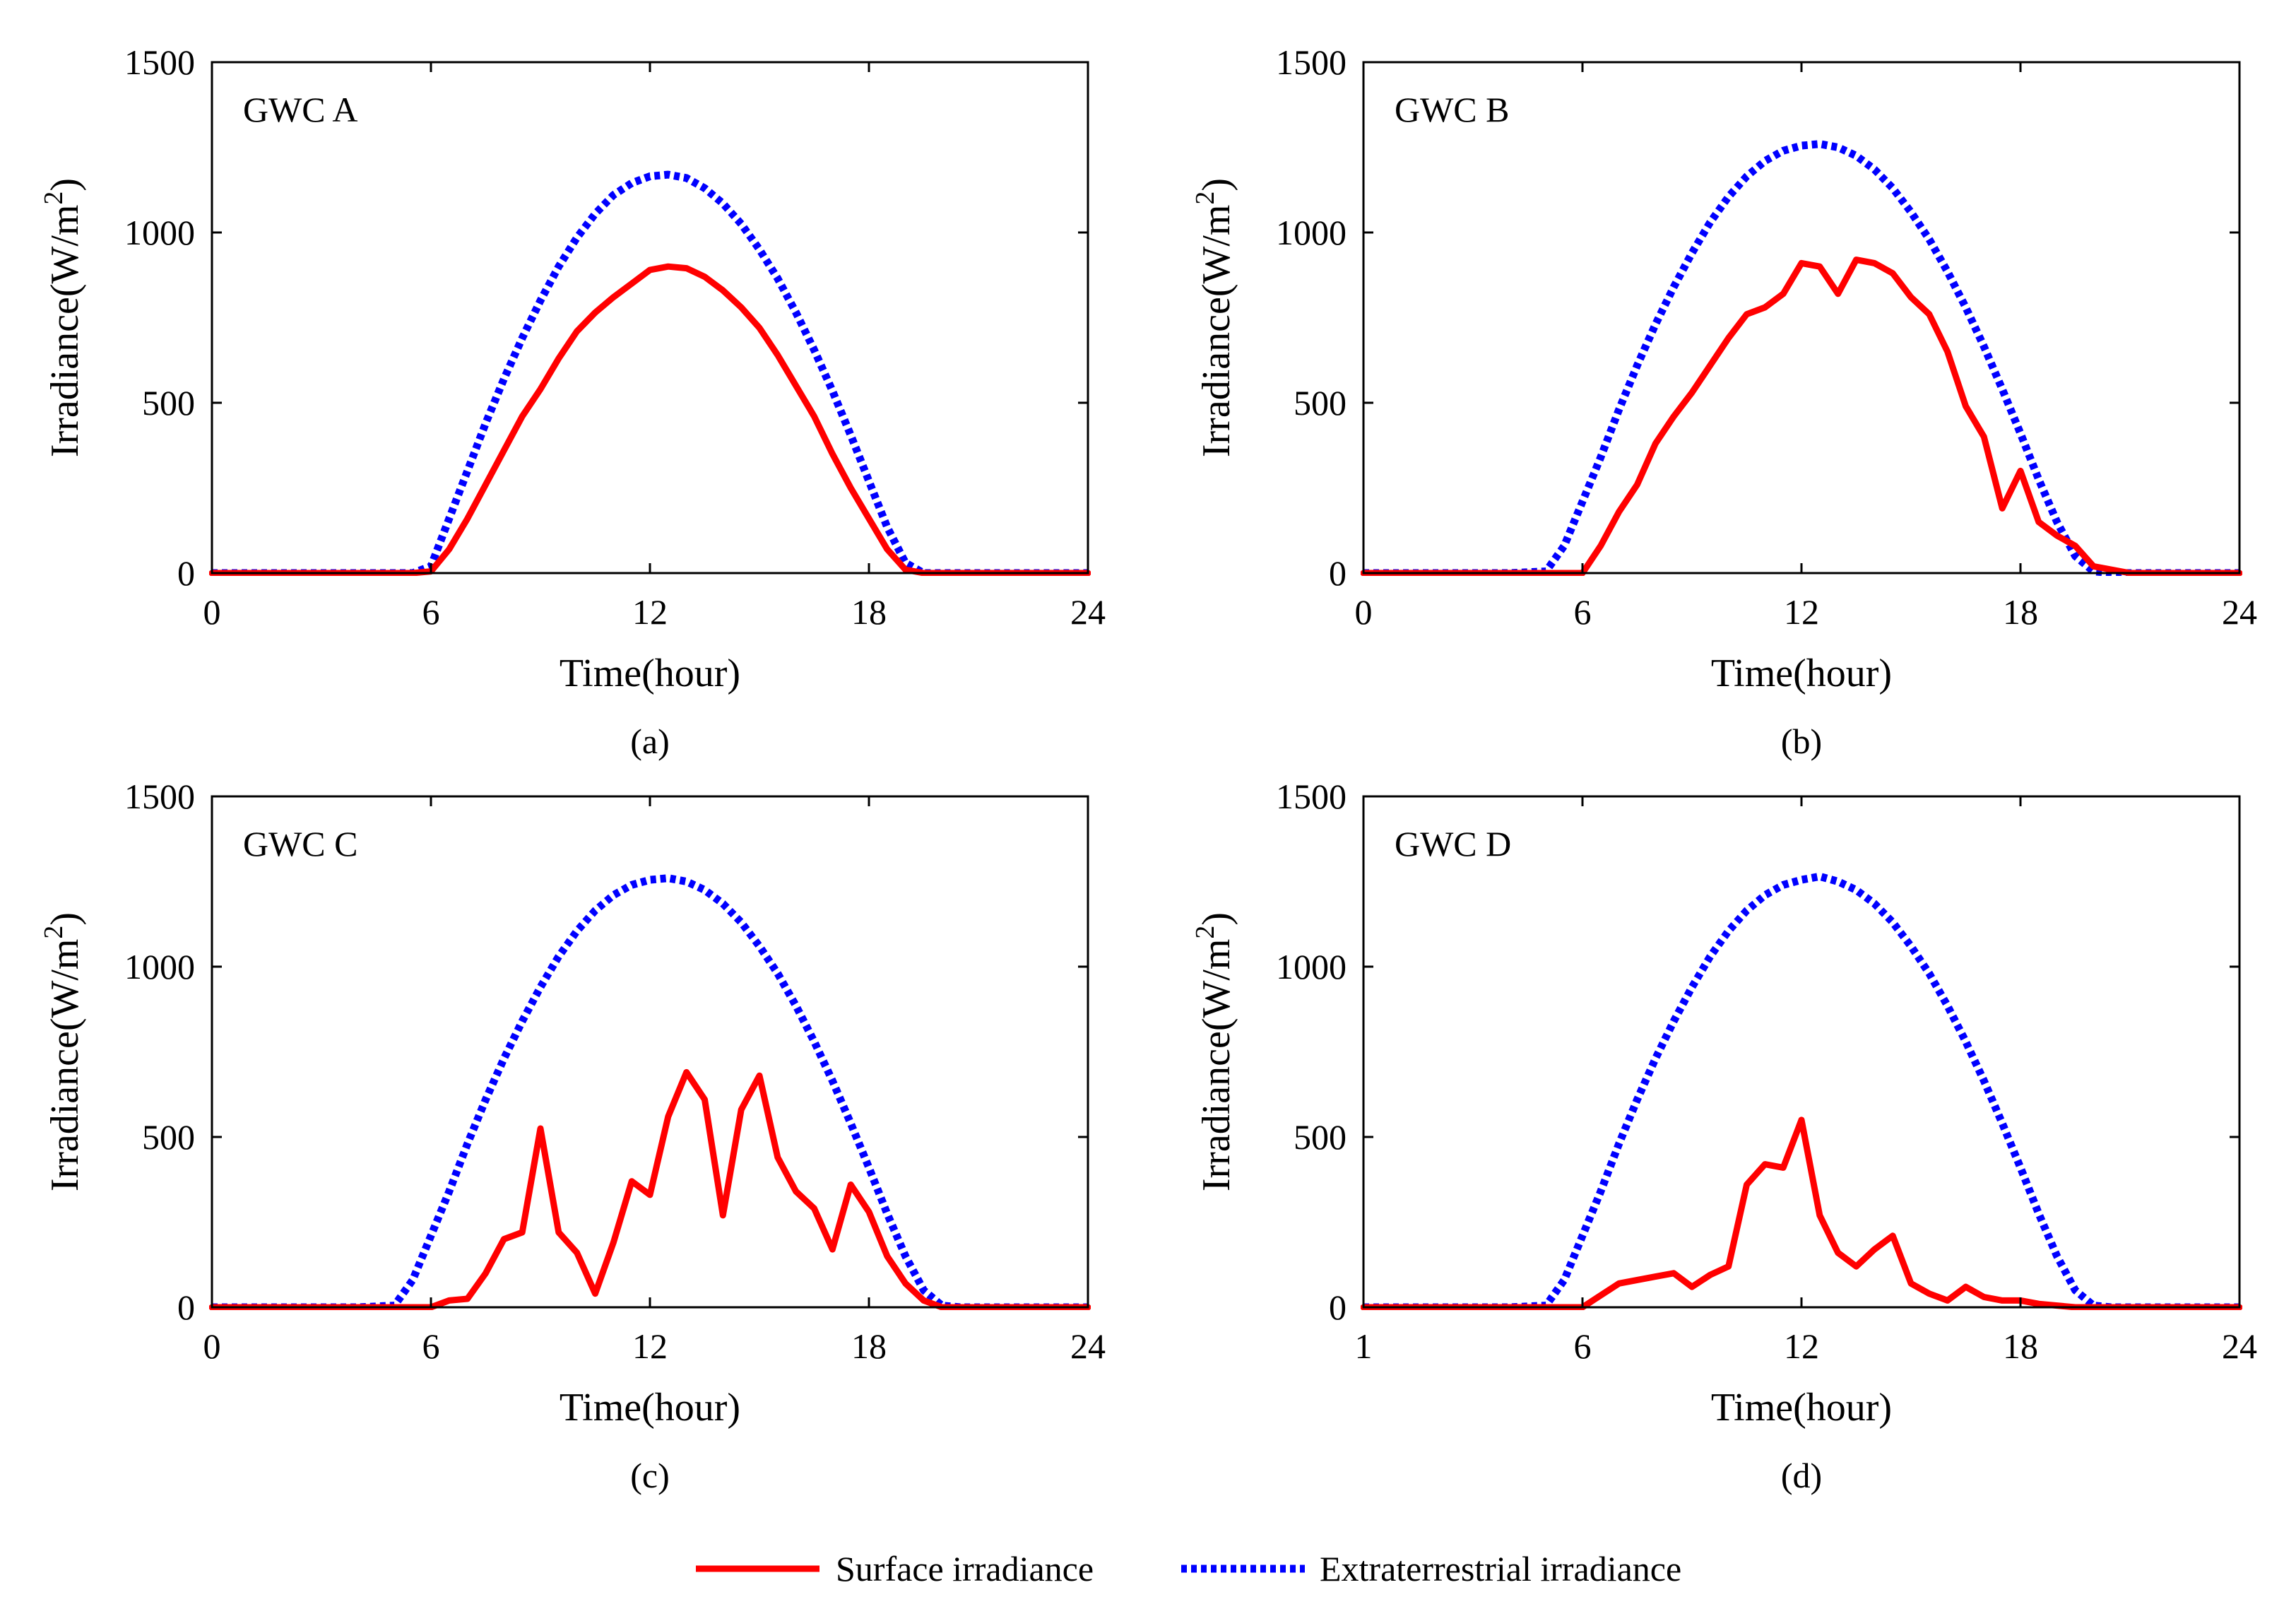  I want to click on x-tick-label: 1, so click(1364, 1346).